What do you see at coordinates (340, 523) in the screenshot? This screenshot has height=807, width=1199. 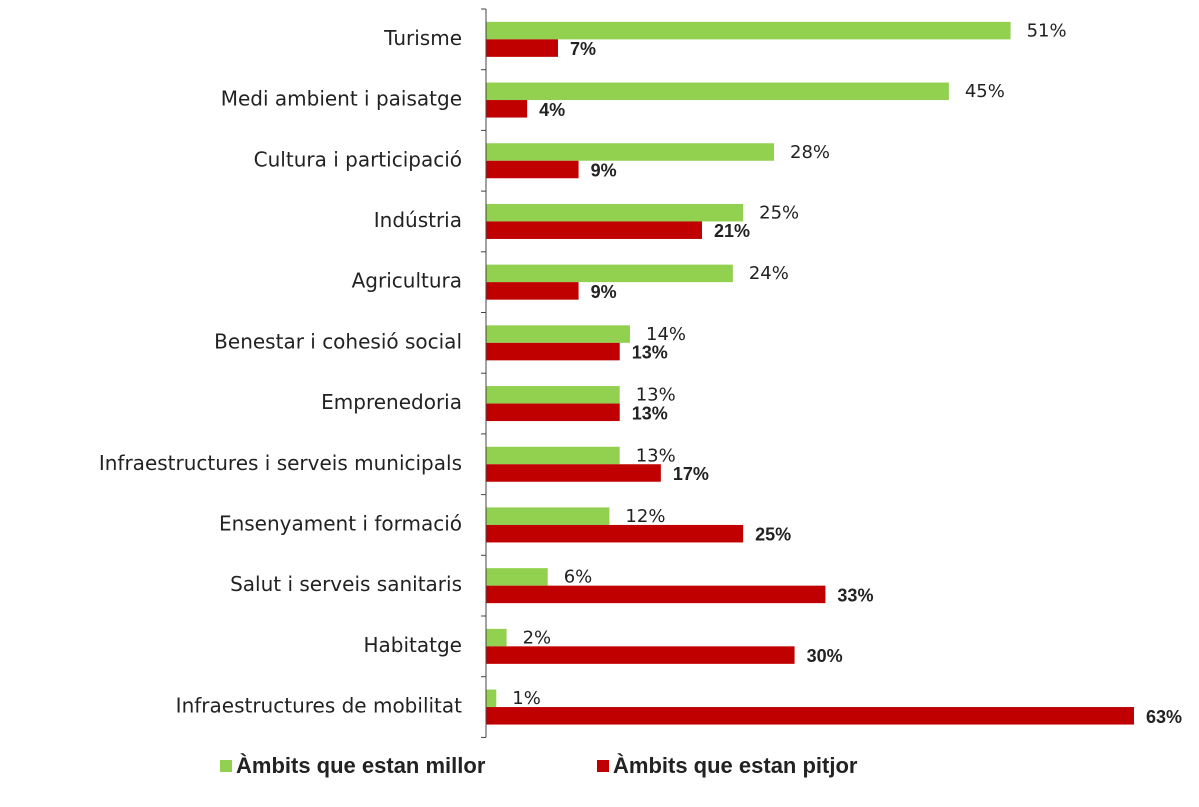 I see `category-label: Ensenyament i formació` at bounding box center [340, 523].